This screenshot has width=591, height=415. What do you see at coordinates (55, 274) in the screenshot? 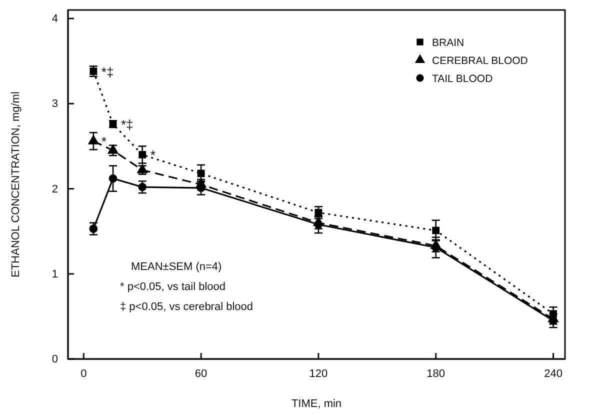
I see `y-tick-label: 1` at bounding box center [55, 274].